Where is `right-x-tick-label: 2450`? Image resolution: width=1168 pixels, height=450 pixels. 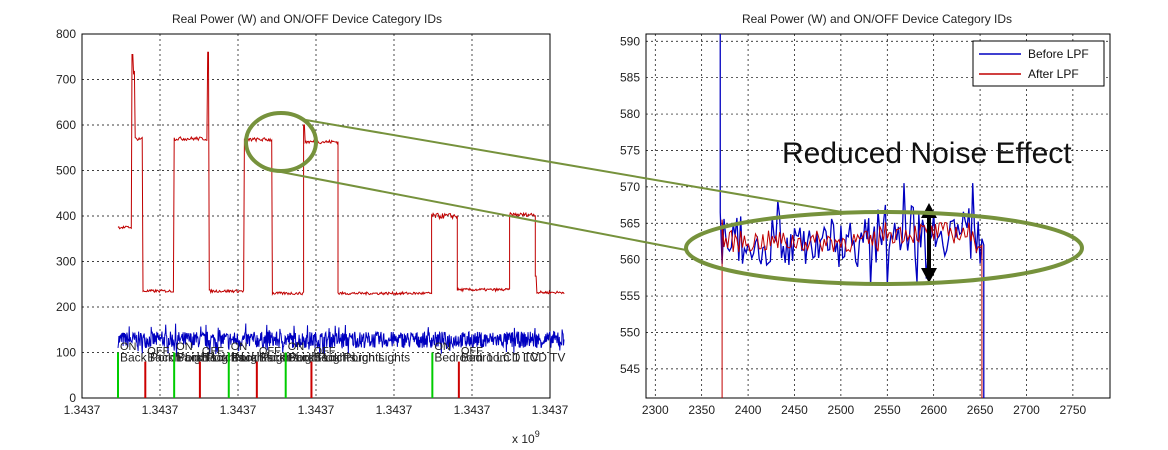
right-x-tick-label: 2450 is located at coordinates (794, 410).